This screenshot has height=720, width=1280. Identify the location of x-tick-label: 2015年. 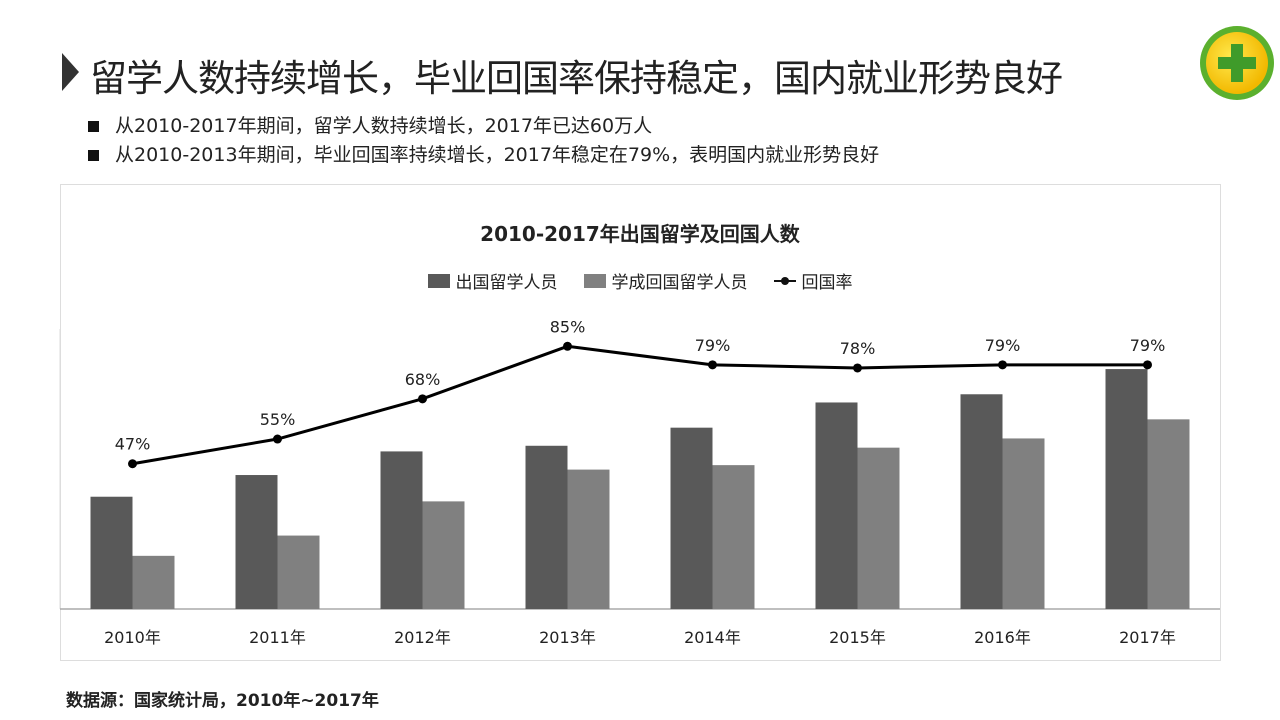
(857, 637).